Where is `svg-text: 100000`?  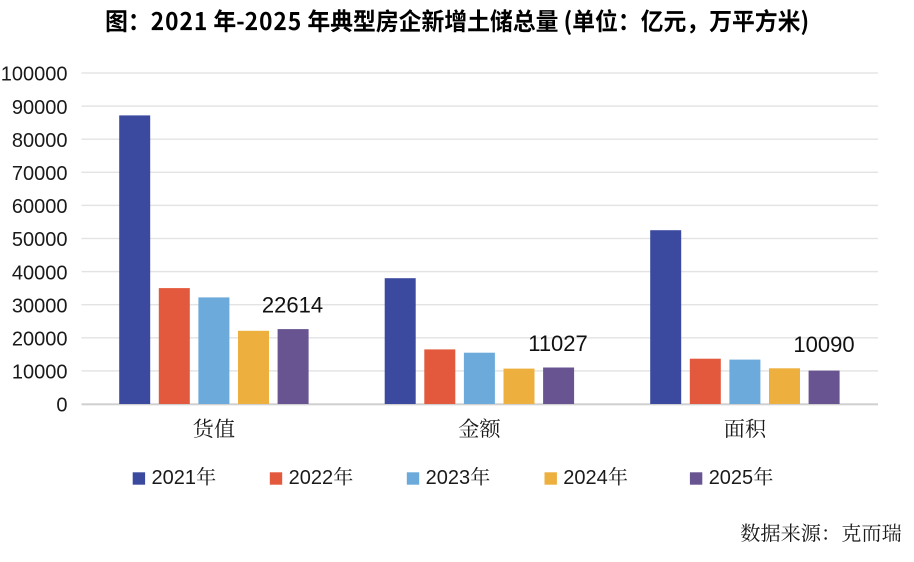
svg-text: 100000 is located at coordinates (34, 75).